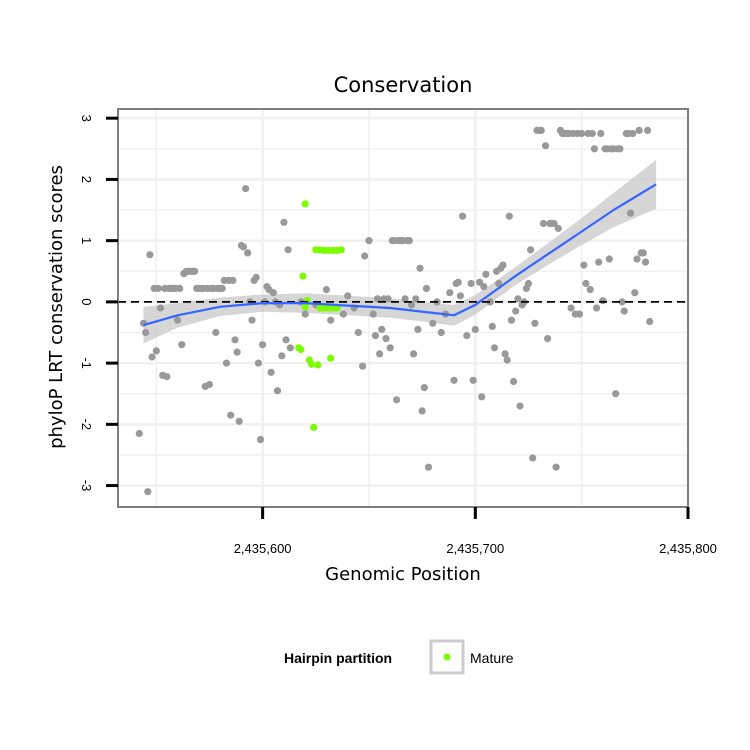  I want to click on legend-title: Hairpin partition, so click(338, 658).